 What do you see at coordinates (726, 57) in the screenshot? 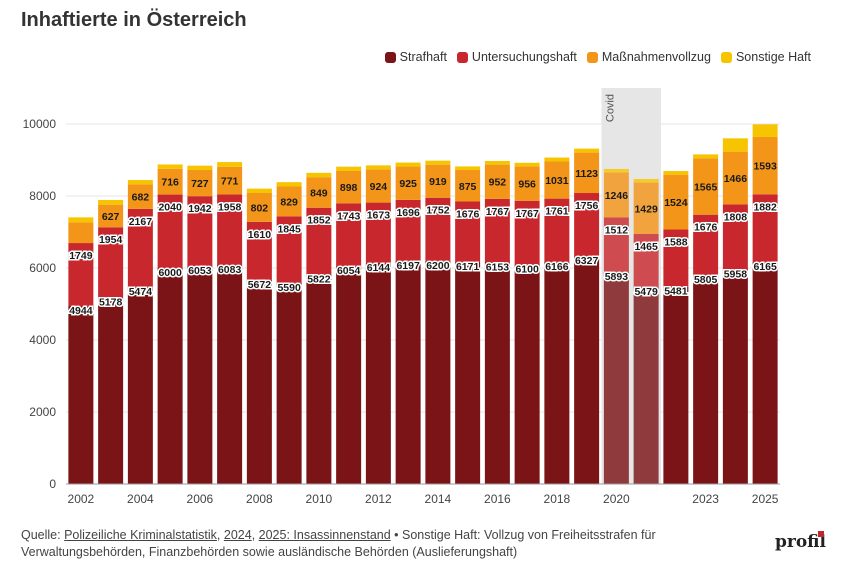
I see `legend-swatch-sonstige-haft` at bounding box center [726, 57].